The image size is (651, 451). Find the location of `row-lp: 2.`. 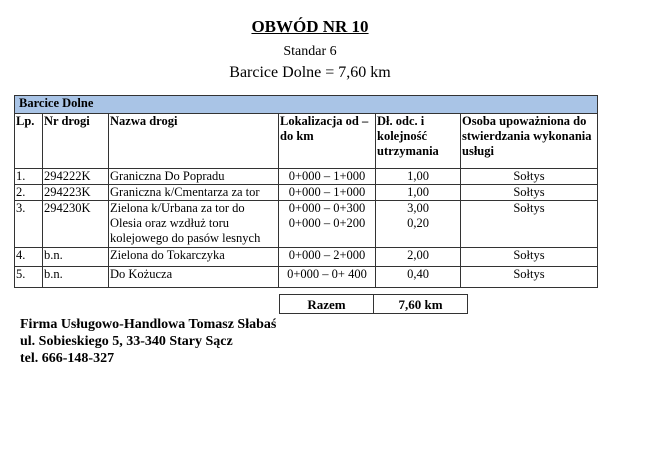

row-lp: 2. is located at coordinates (28, 192).